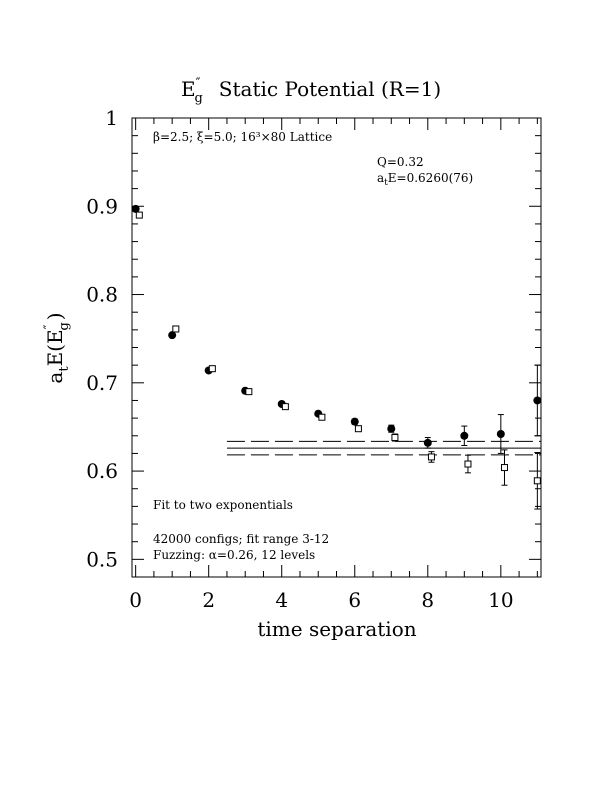 Image resolution: width=612 pixels, height=792 pixels. Describe the element at coordinates (386, 183) in the screenshot. I see `energy-prefix-sub: t` at that location.